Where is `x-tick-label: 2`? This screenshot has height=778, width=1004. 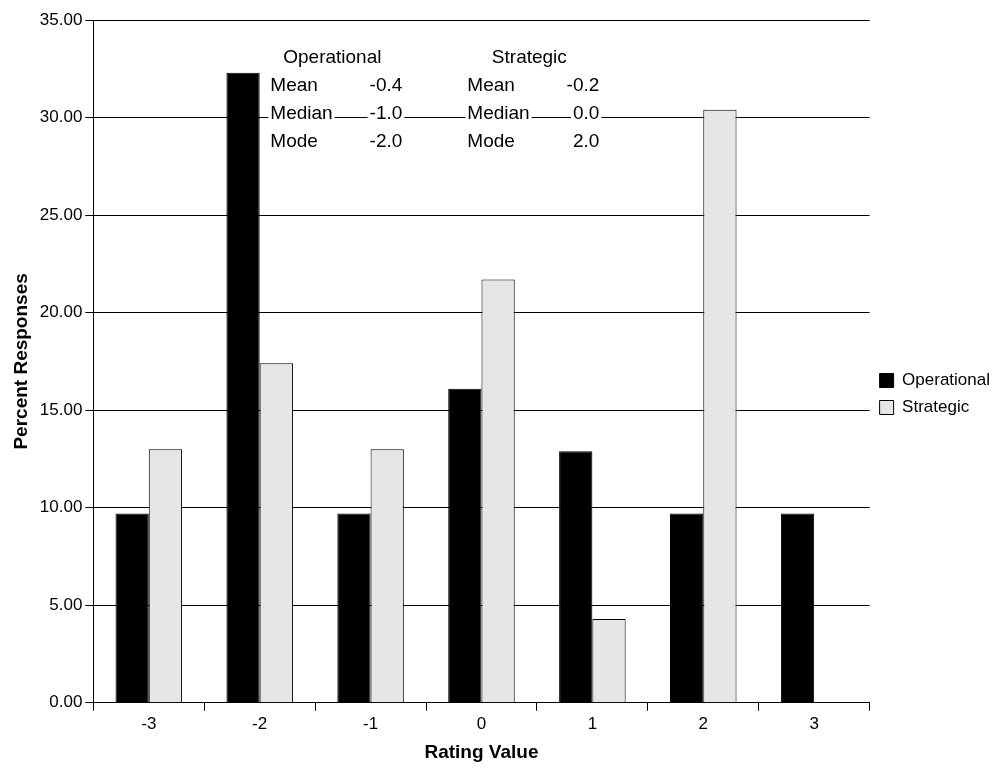
x-tick-label: 2 is located at coordinates (703, 723).